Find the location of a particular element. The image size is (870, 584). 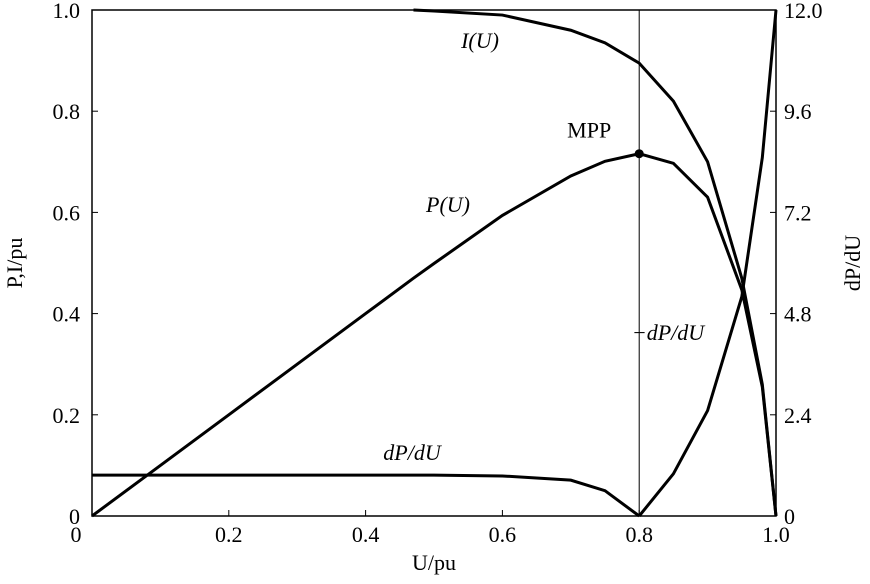

y-tick-label: 0.4 is located at coordinates (67, 314).